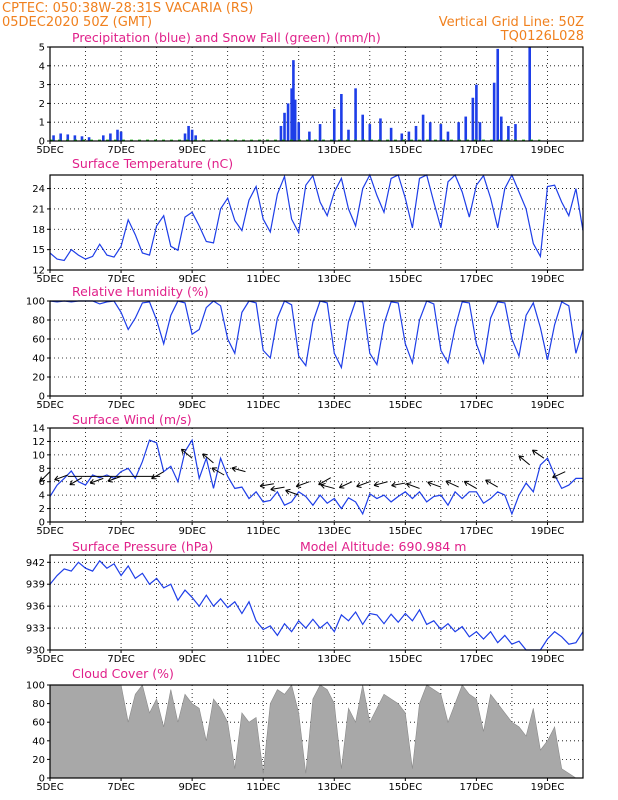 The image size is (618, 800). I want to click on temperature-line, so click(316, 217).